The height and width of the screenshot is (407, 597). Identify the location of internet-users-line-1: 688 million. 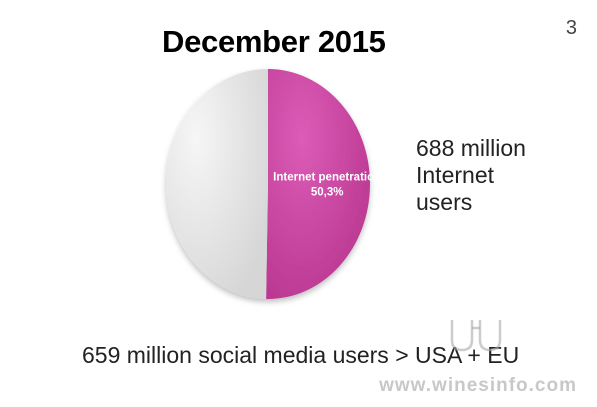
(471, 148).